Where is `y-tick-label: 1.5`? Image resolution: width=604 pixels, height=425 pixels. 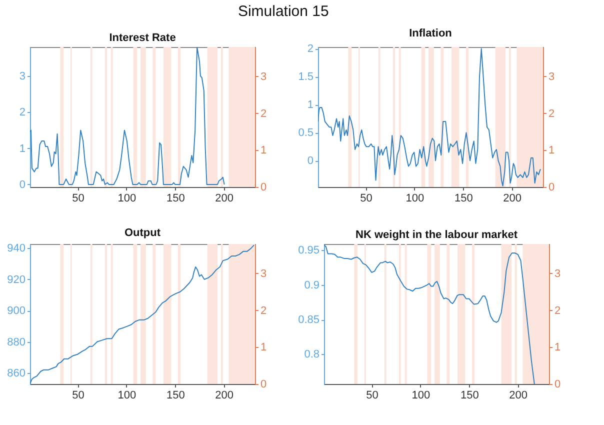 y-tick-label: 1.5 is located at coordinates (306, 77).